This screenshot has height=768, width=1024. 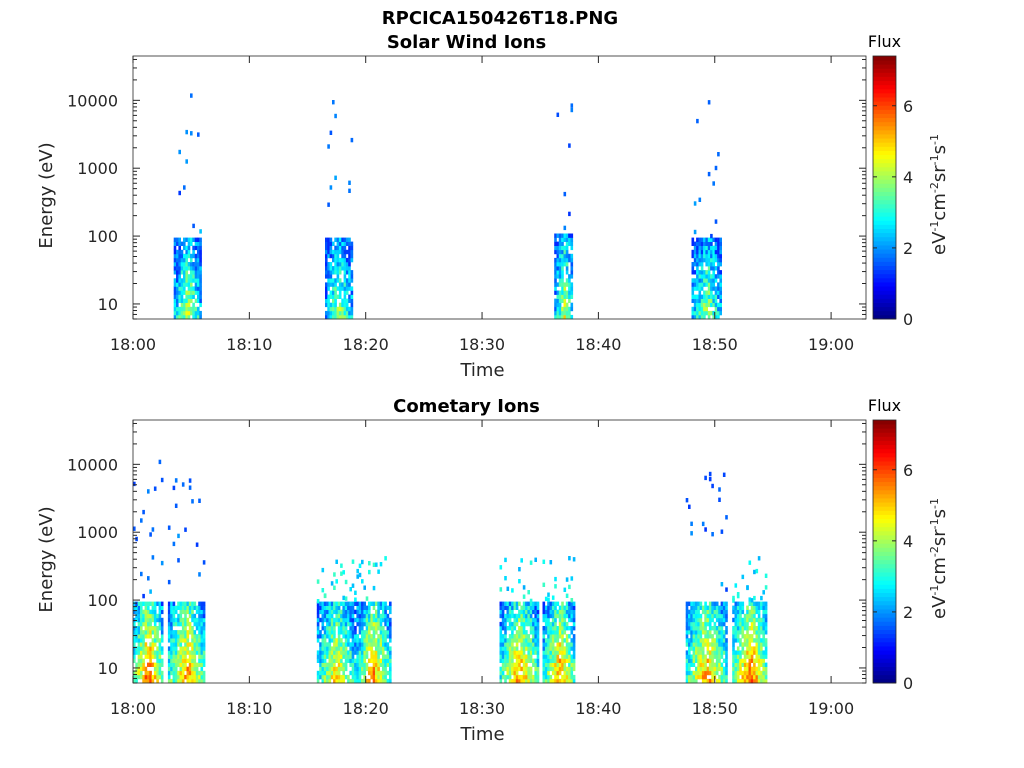 What do you see at coordinates (466, 42) in the screenshot?
I see `panel-title: Solar Wind Ions` at bounding box center [466, 42].